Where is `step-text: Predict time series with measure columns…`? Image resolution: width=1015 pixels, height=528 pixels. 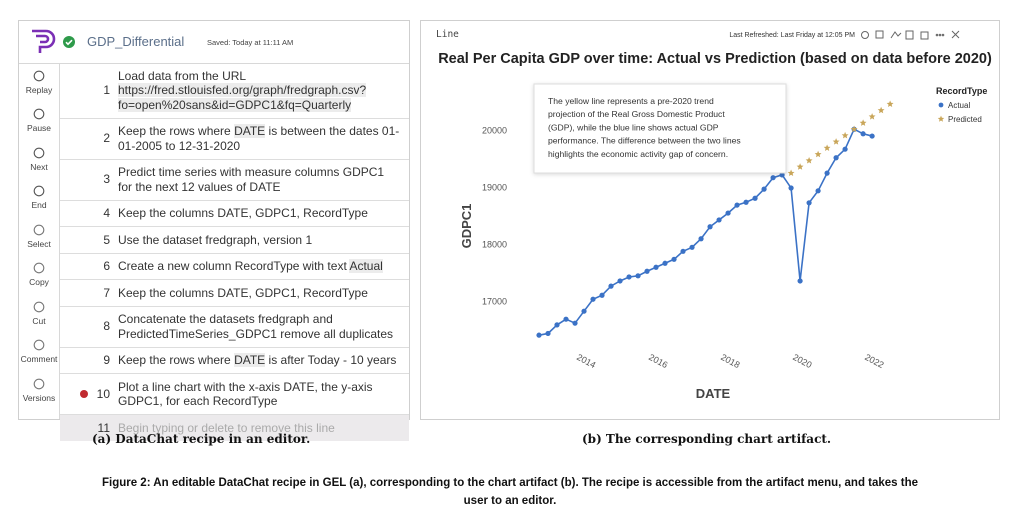
step-text: Predict time series with measure columns… is located at coordinates (259, 179).